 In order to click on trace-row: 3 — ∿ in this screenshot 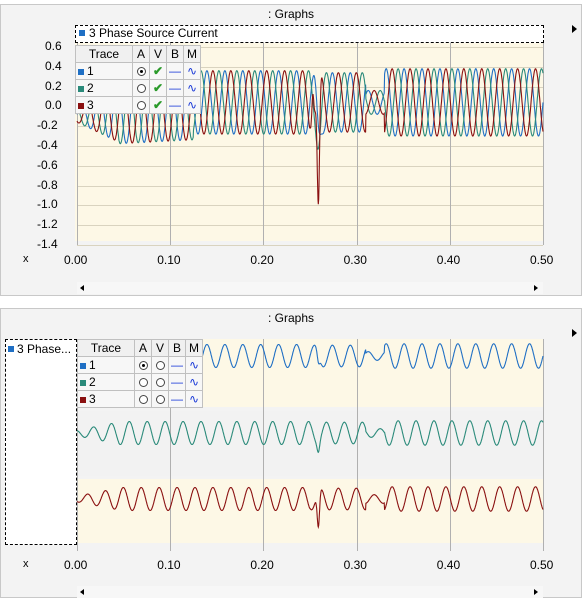, I will do `click(140, 399)`.